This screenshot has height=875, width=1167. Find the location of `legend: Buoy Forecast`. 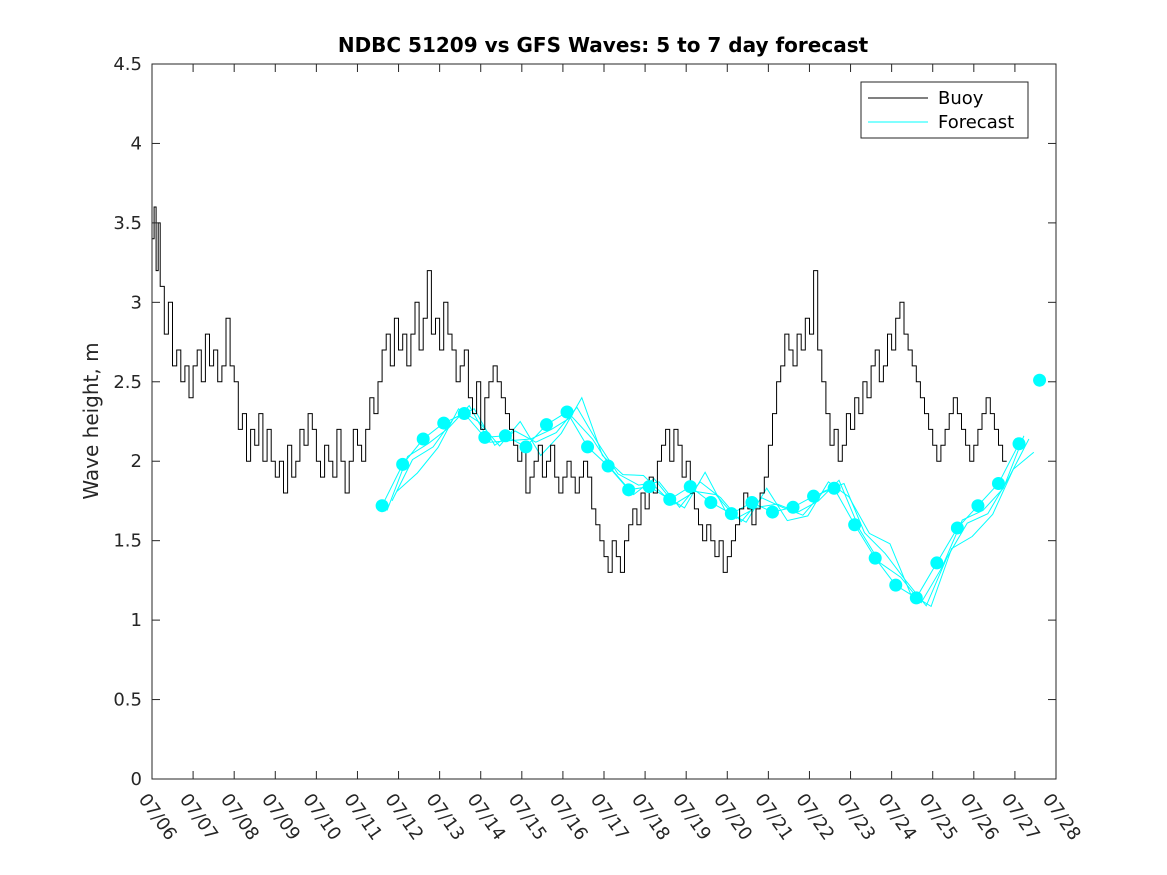

legend: Buoy Forecast is located at coordinates (944, 110).